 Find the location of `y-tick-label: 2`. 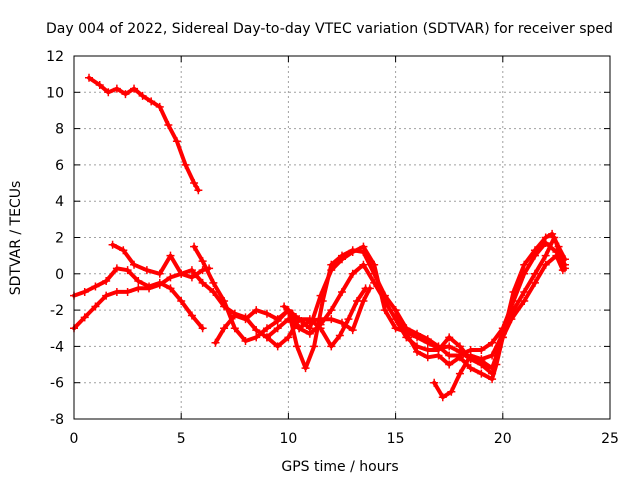

y-tick-label: 2 is located at coordinates (59, 239).